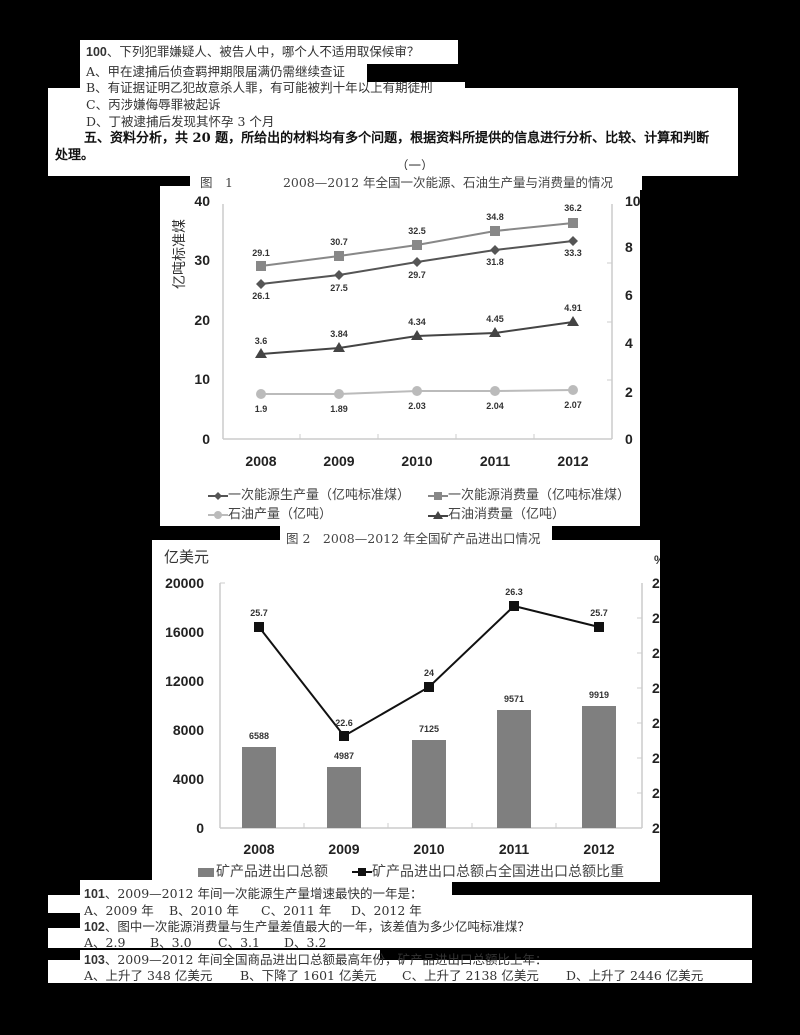 This screenshot has height=1035, width=800. Describe the element at coordinates (270, 512) in the screenshot. I see `legend-item-oil-production: 石油产量（亿吨）` at that location.